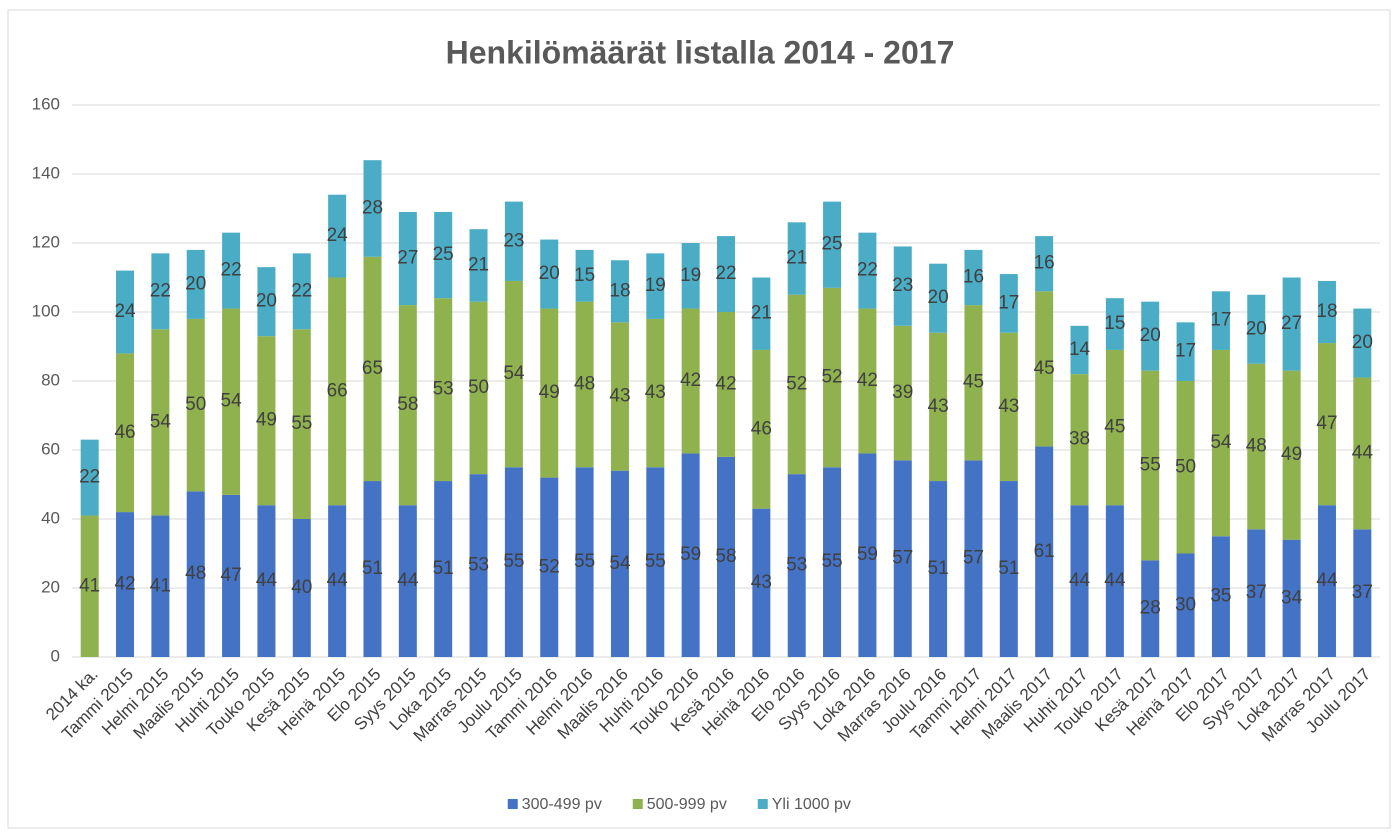  I want to click on data-label: 37, so click(1362, 592).